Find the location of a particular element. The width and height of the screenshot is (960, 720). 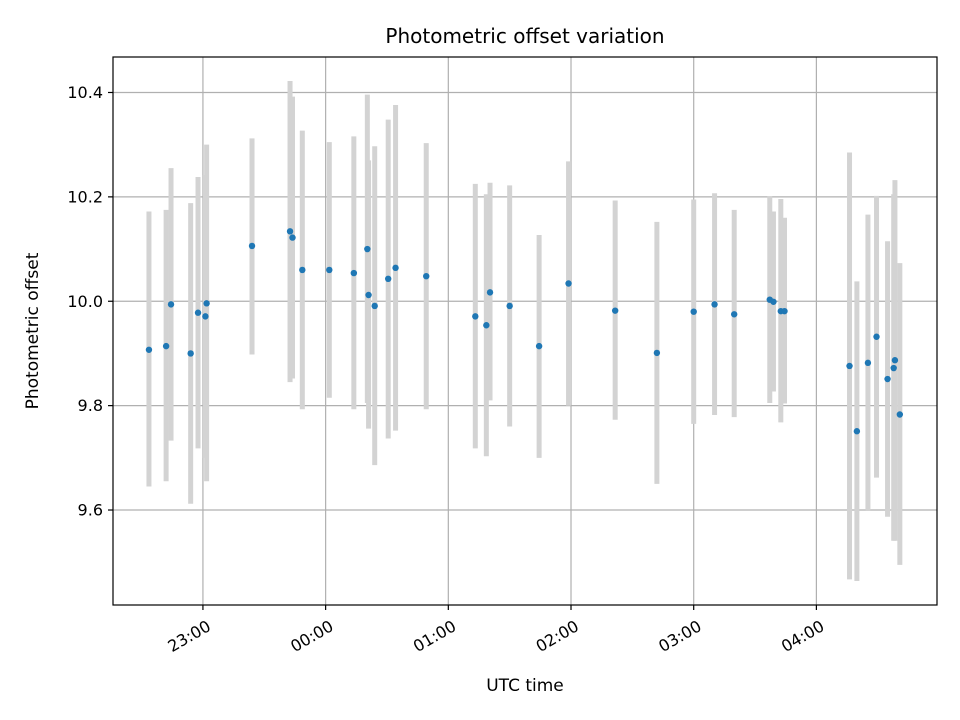

x-tick-label: 03:00 is located at coordinates (679, 636).